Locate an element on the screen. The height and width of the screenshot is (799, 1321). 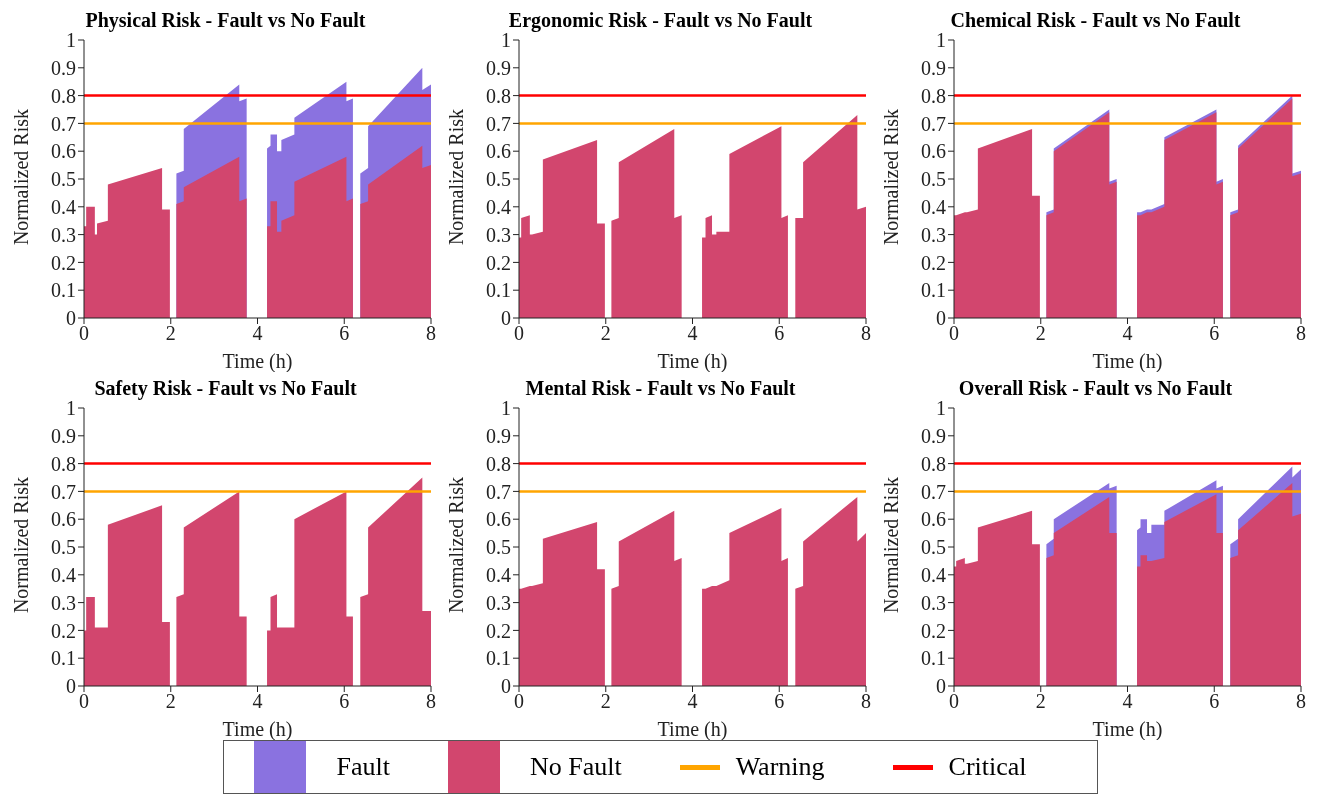
chart-title: Overall Risk - Fault vs No Fault is located at coordinates (1095, 388).